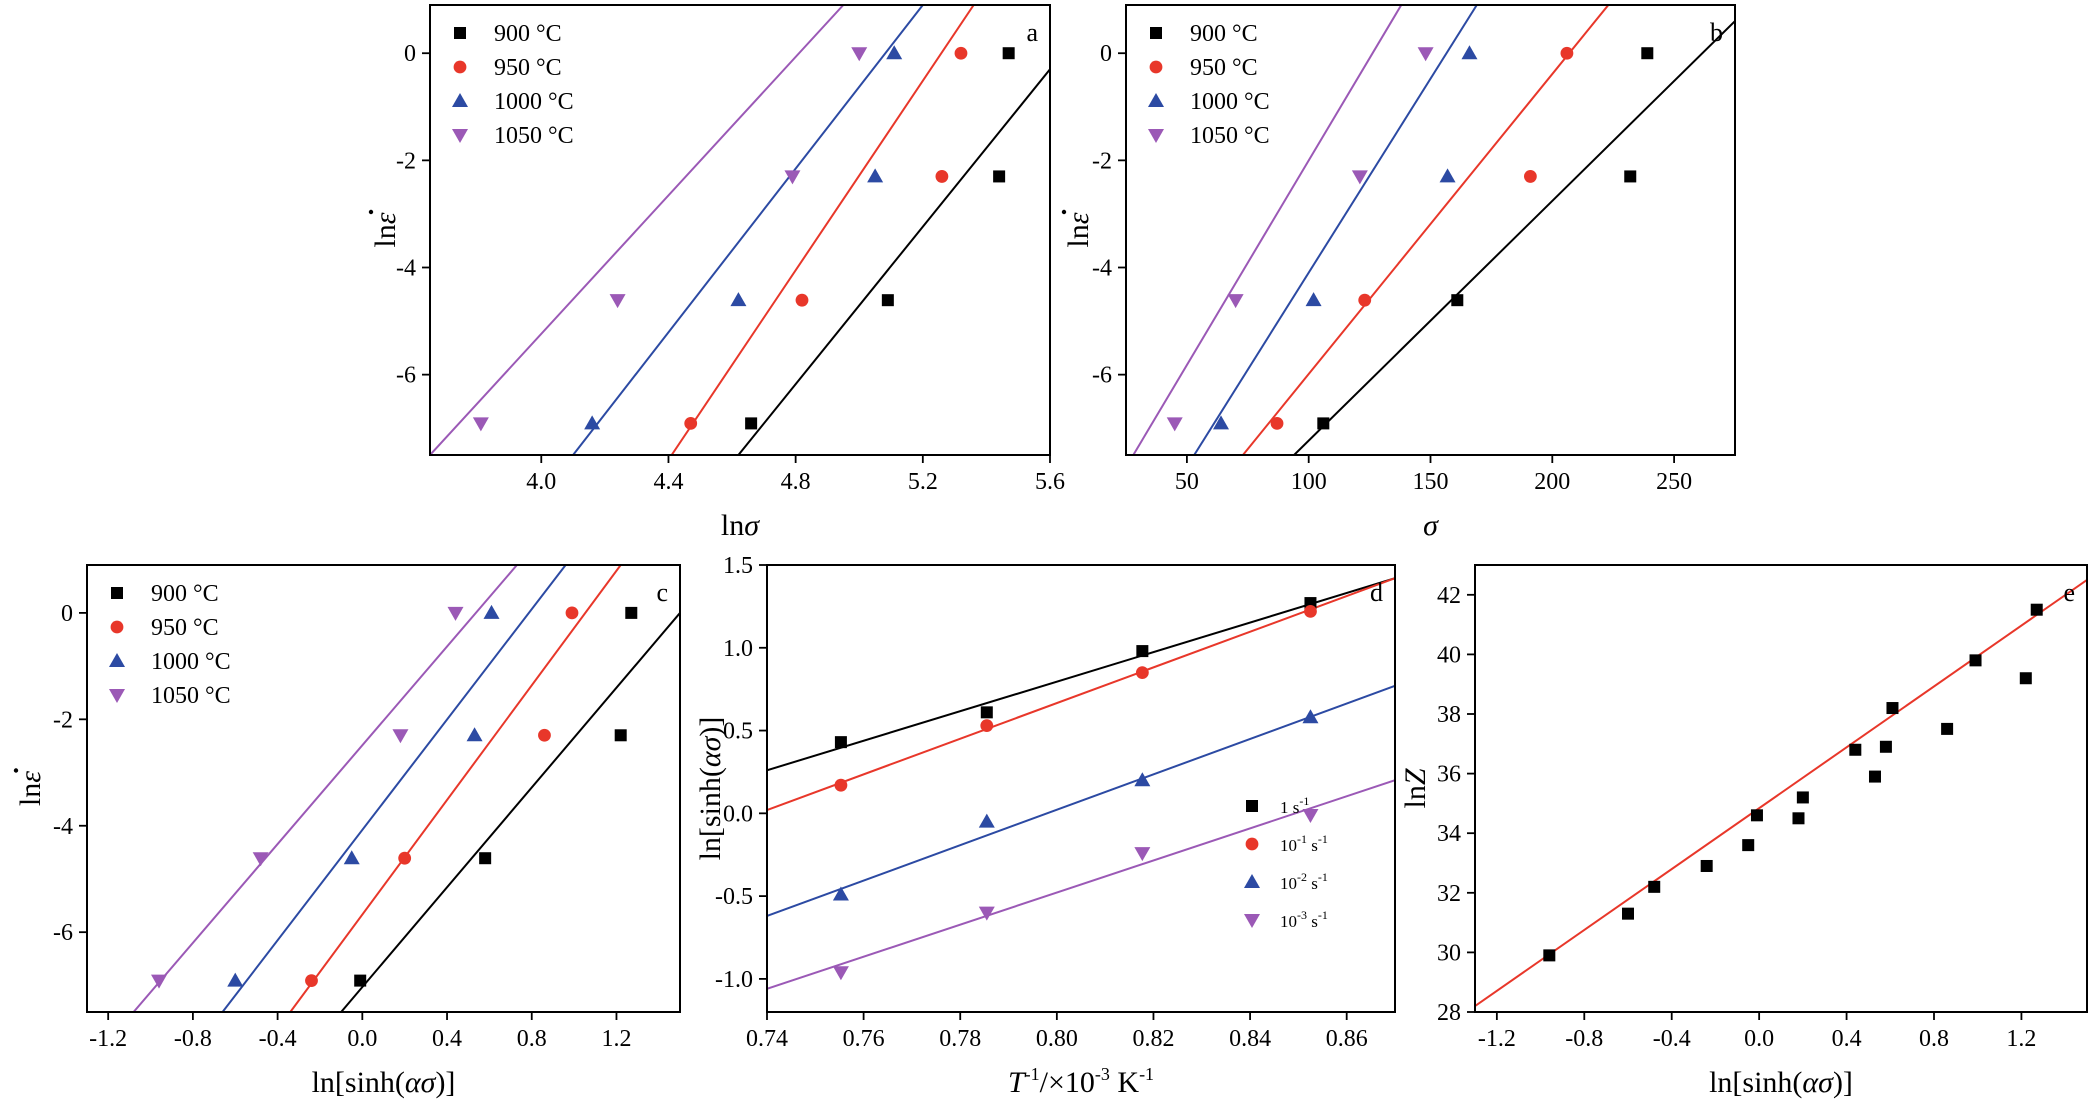  I want to click on y-axis-title: ln[sinh(ασ)], so click(710, 789).